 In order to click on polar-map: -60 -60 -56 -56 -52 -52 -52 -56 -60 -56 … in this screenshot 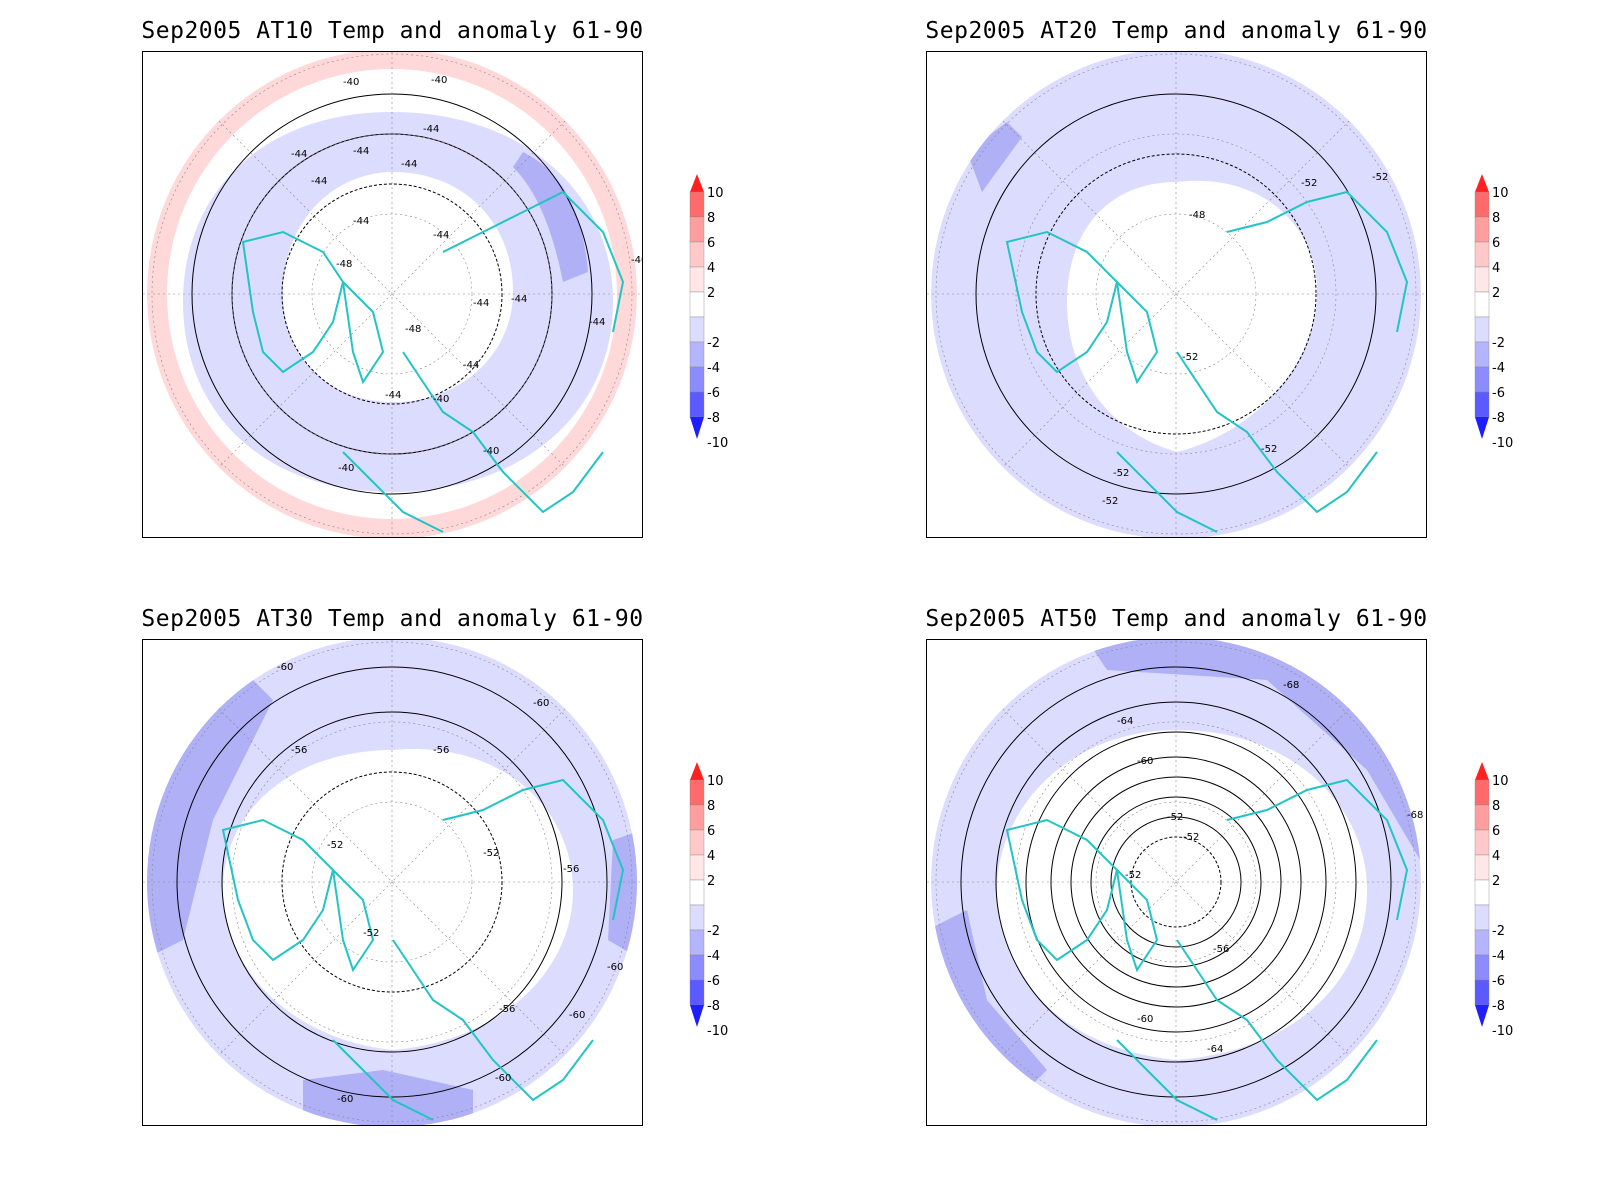, I will do `click(392, 882)`.